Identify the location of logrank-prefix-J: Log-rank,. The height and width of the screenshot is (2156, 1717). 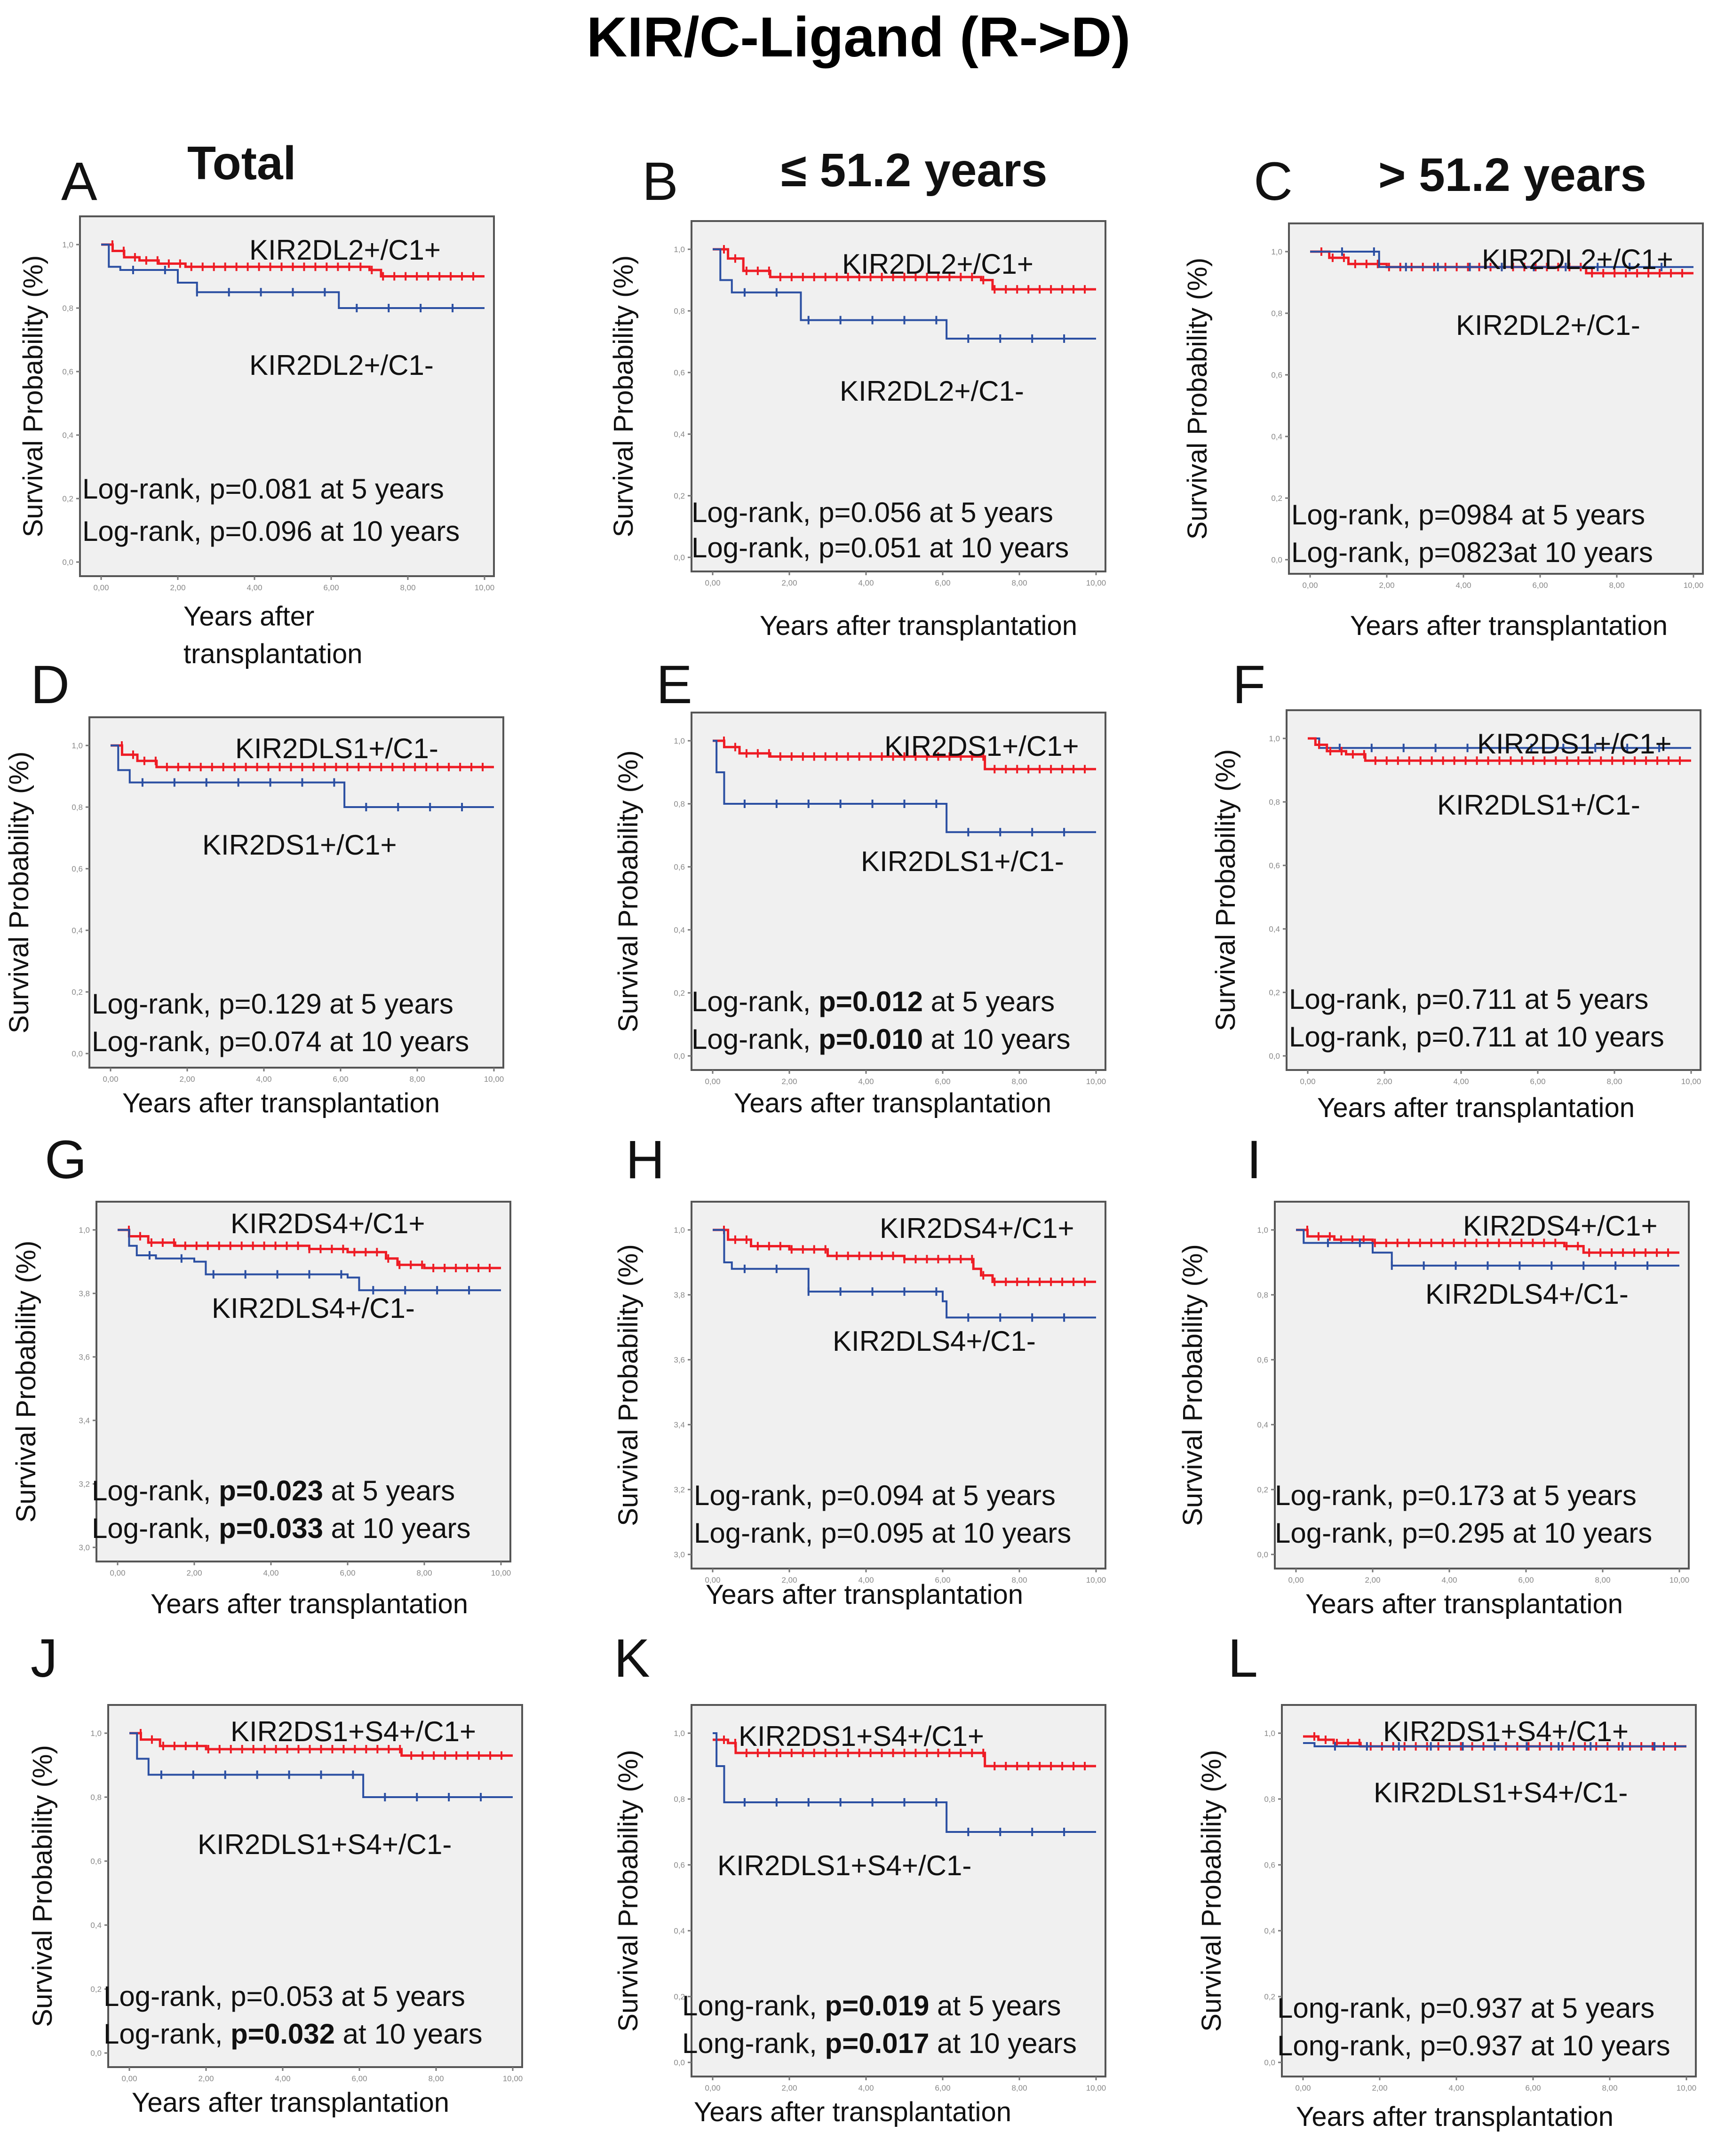
(167, 2034).